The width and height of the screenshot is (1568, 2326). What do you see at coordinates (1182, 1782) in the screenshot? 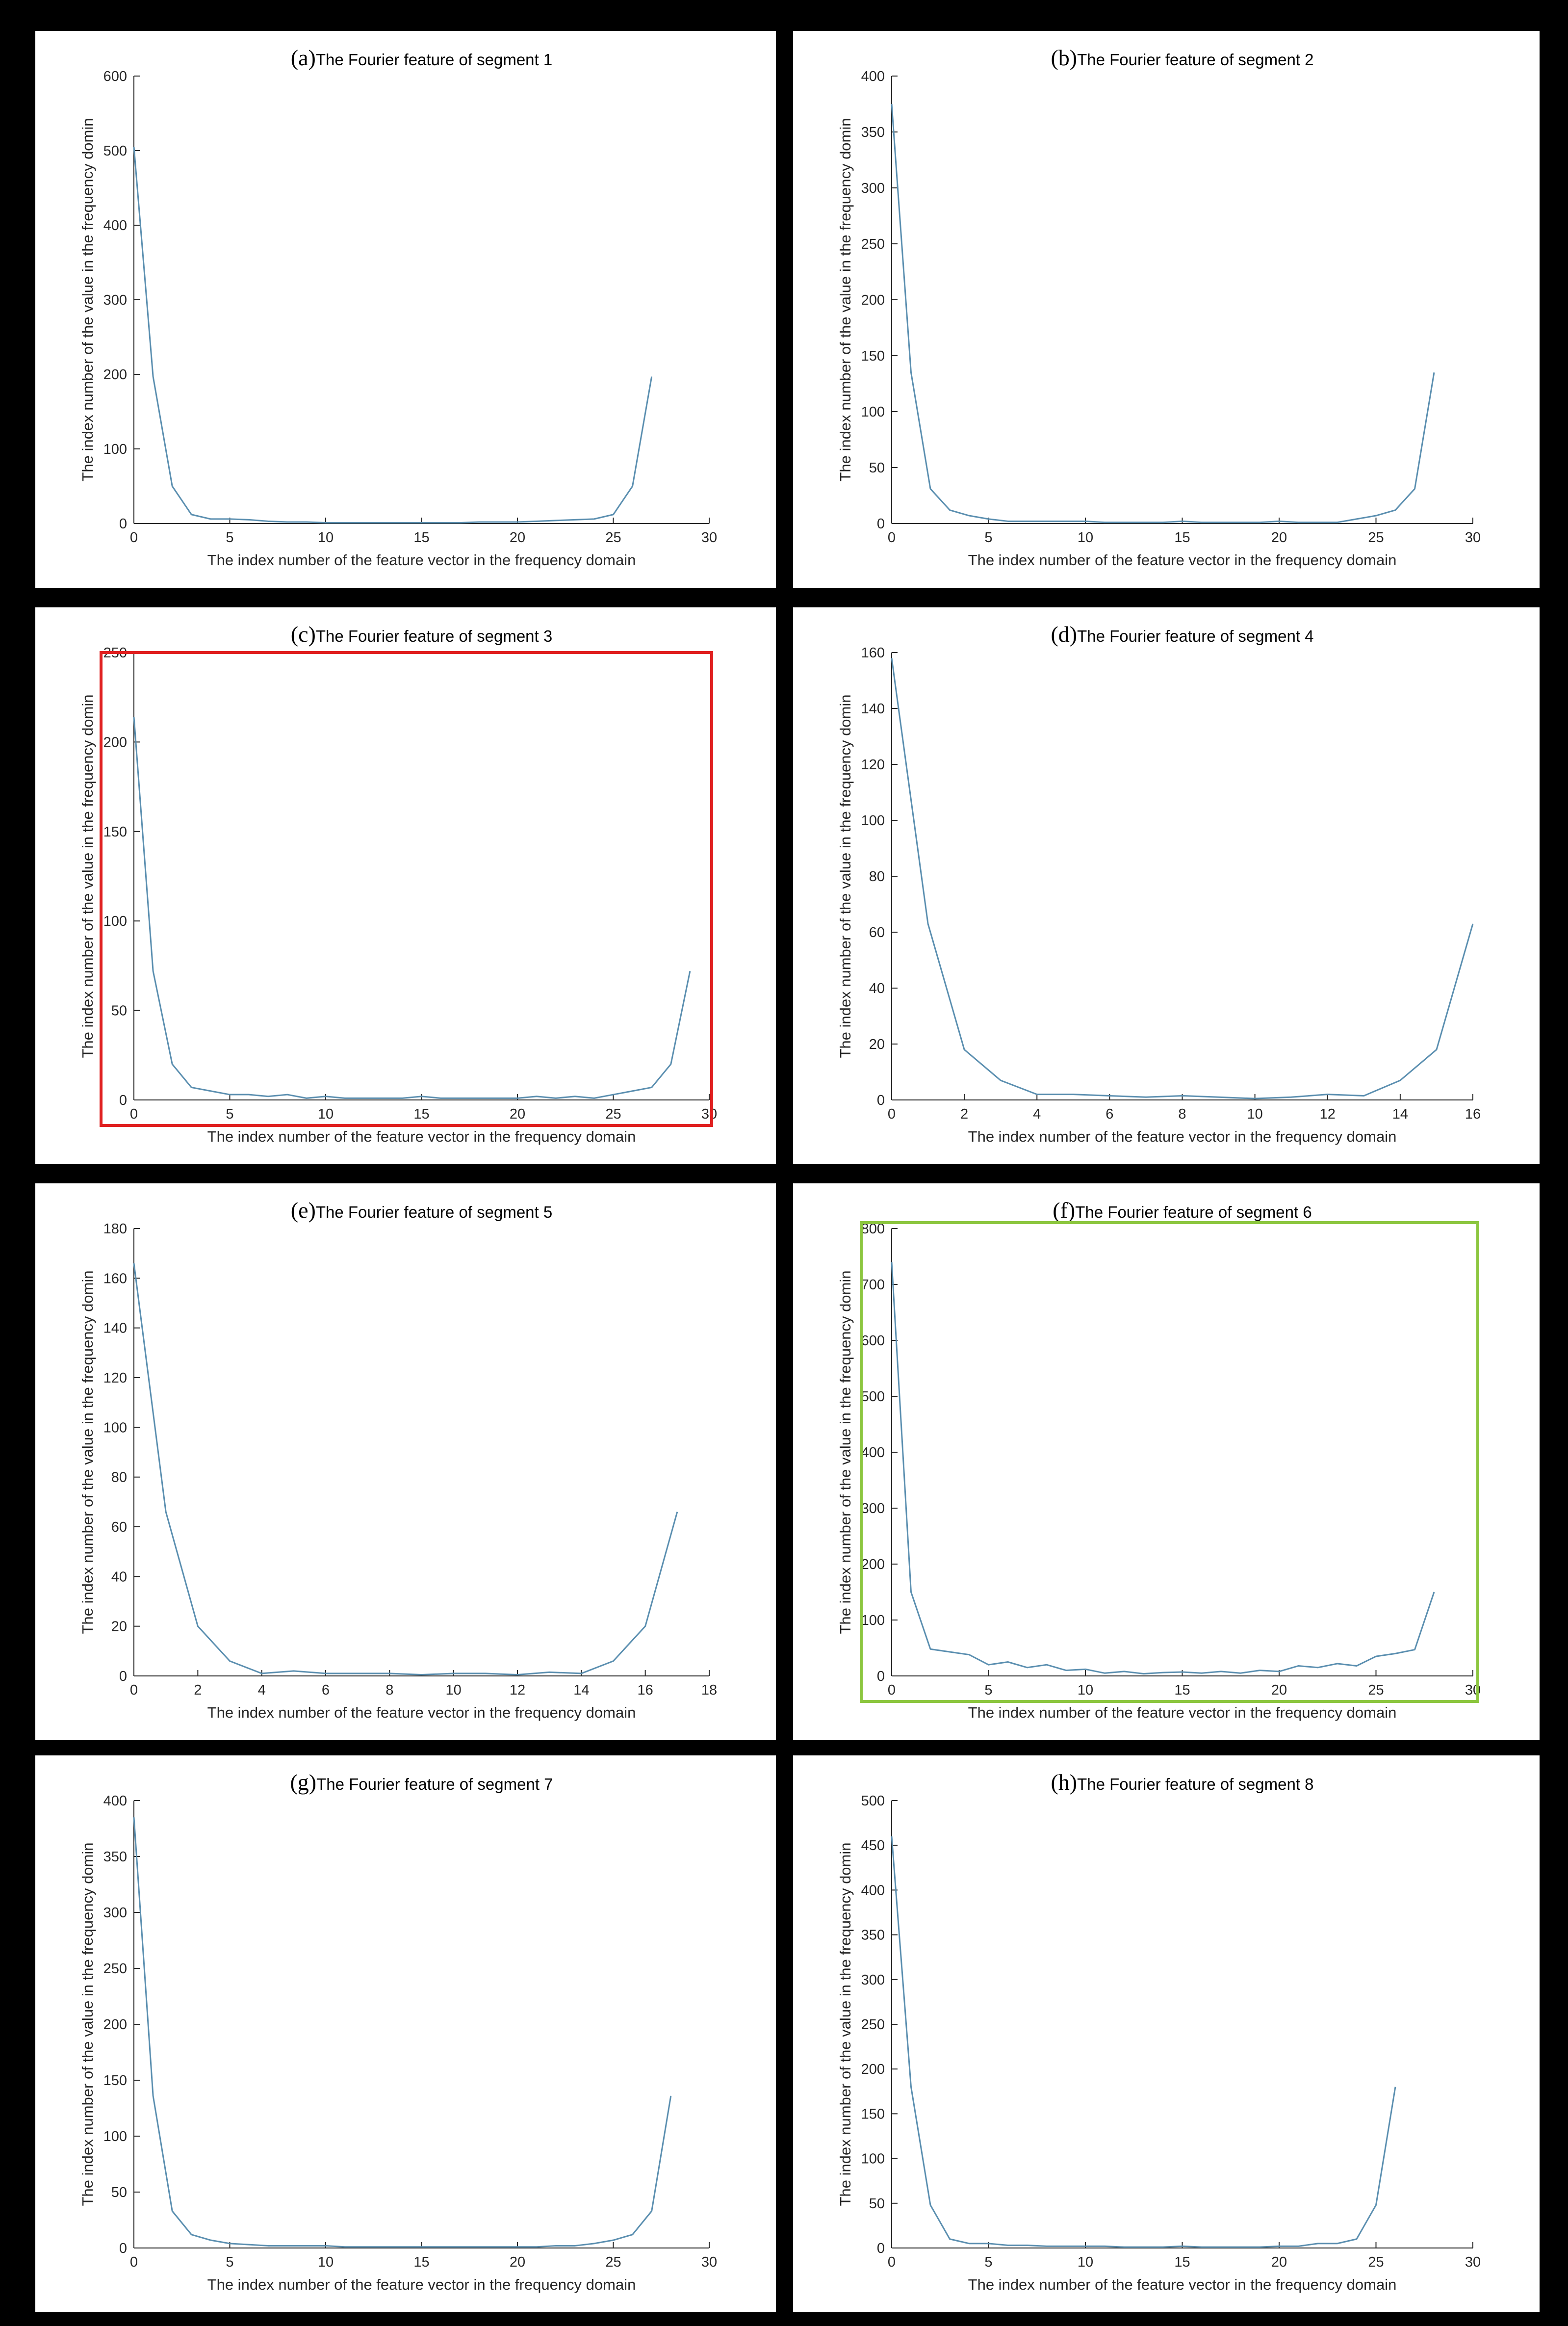
I see `chart-title: (h)The Fourier feature of segment 8` at bounding box center [1182, 1782].